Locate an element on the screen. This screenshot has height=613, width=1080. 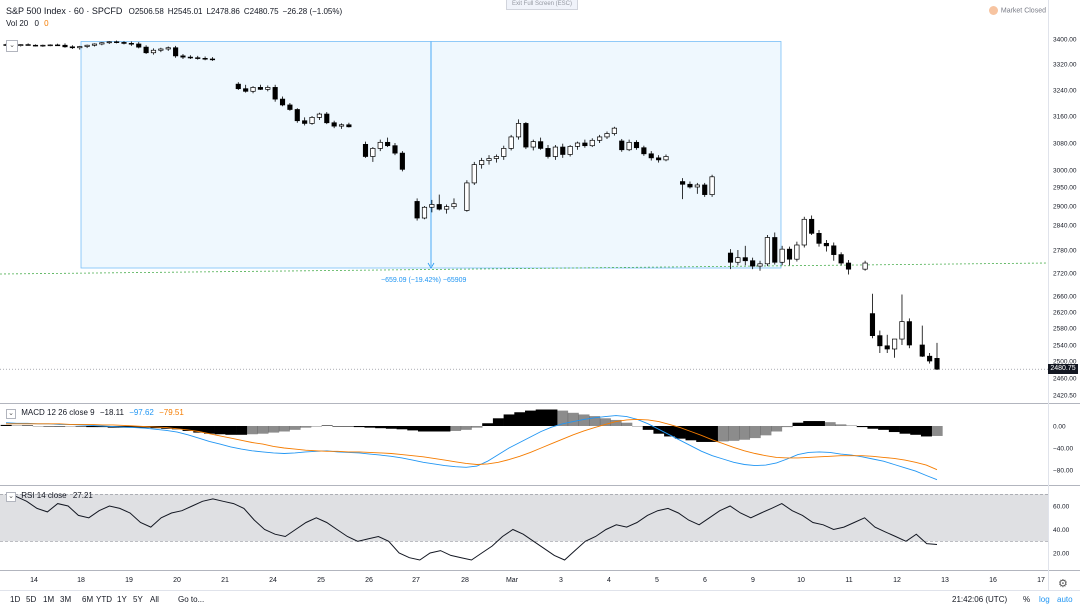
collapse-legend-button: ⌄ is located at coordinates (12, 46).